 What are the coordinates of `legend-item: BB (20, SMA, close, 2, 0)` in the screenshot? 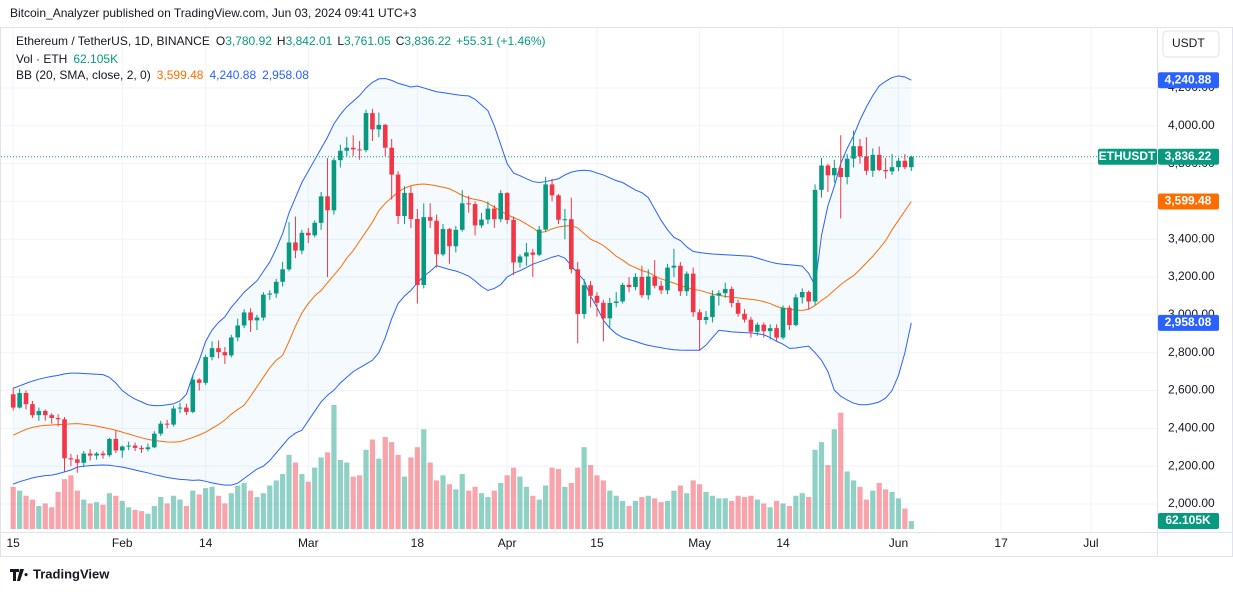 It's located at (83, 75).